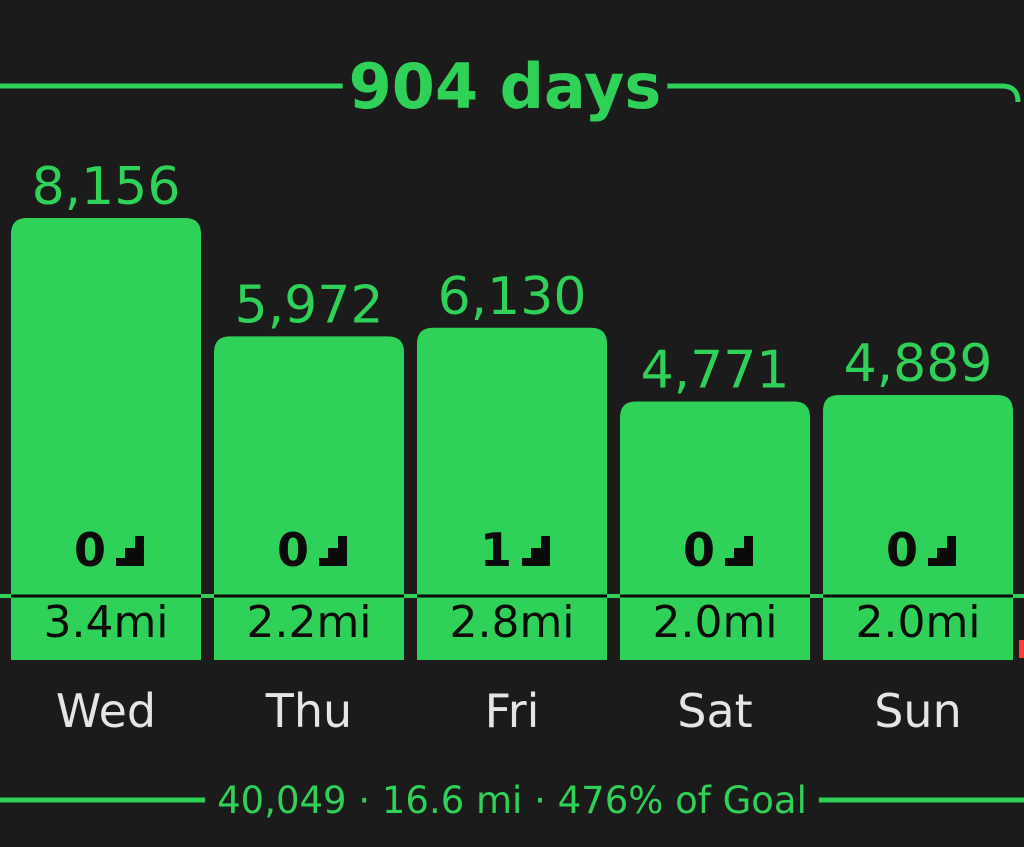 The image size is (1024, 847). I want to click on value-label: 8,156, so click(106, 187).